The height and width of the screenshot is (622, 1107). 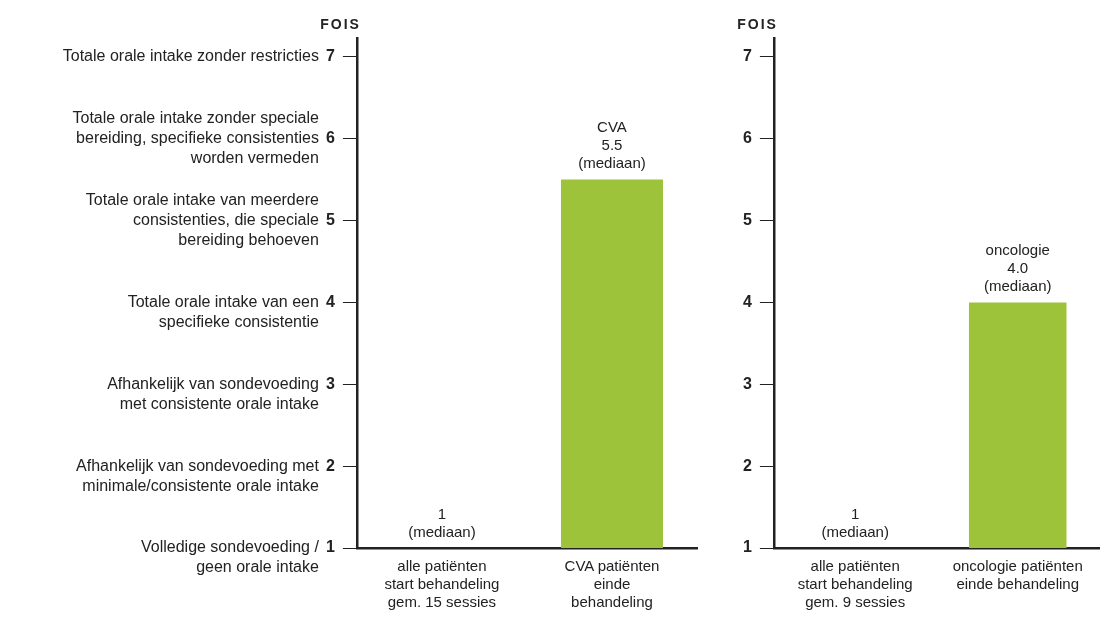 I want to click on text: Afhankelijk van sondevoeding met consistente orale intake, so click(x=213, y=393).